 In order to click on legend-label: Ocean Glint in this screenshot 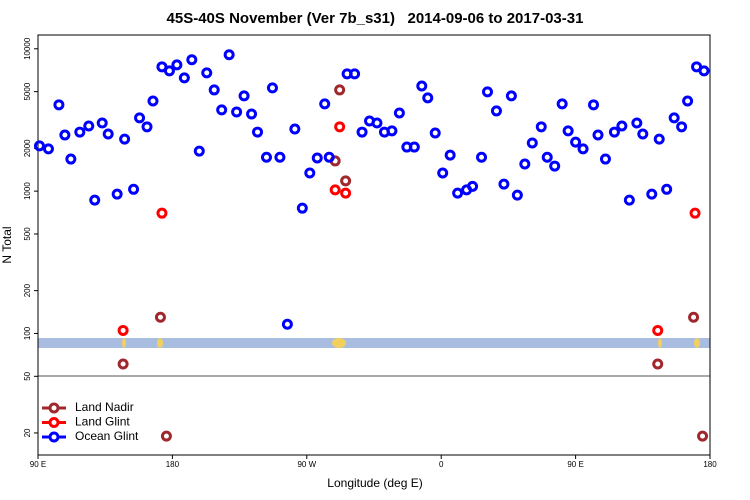, I will do `click(107, 436)`.